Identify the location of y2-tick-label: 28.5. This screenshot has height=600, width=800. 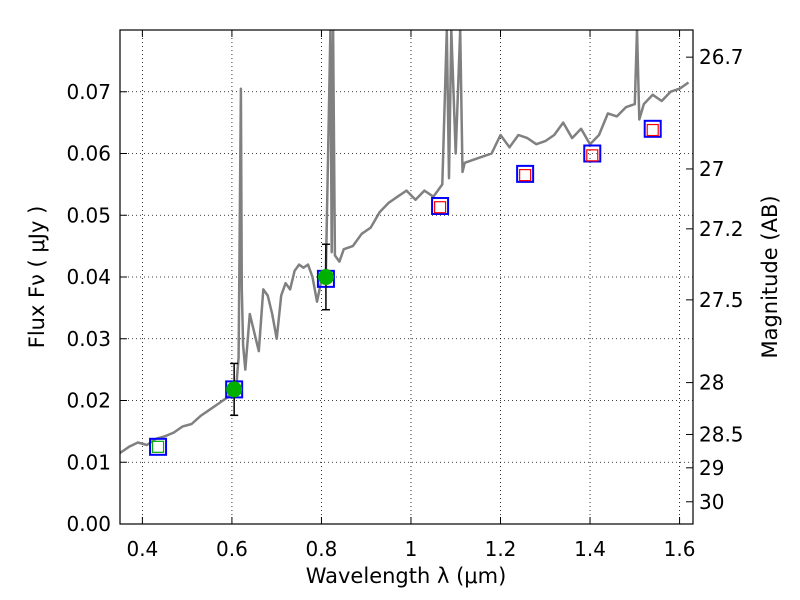
(721, 434).